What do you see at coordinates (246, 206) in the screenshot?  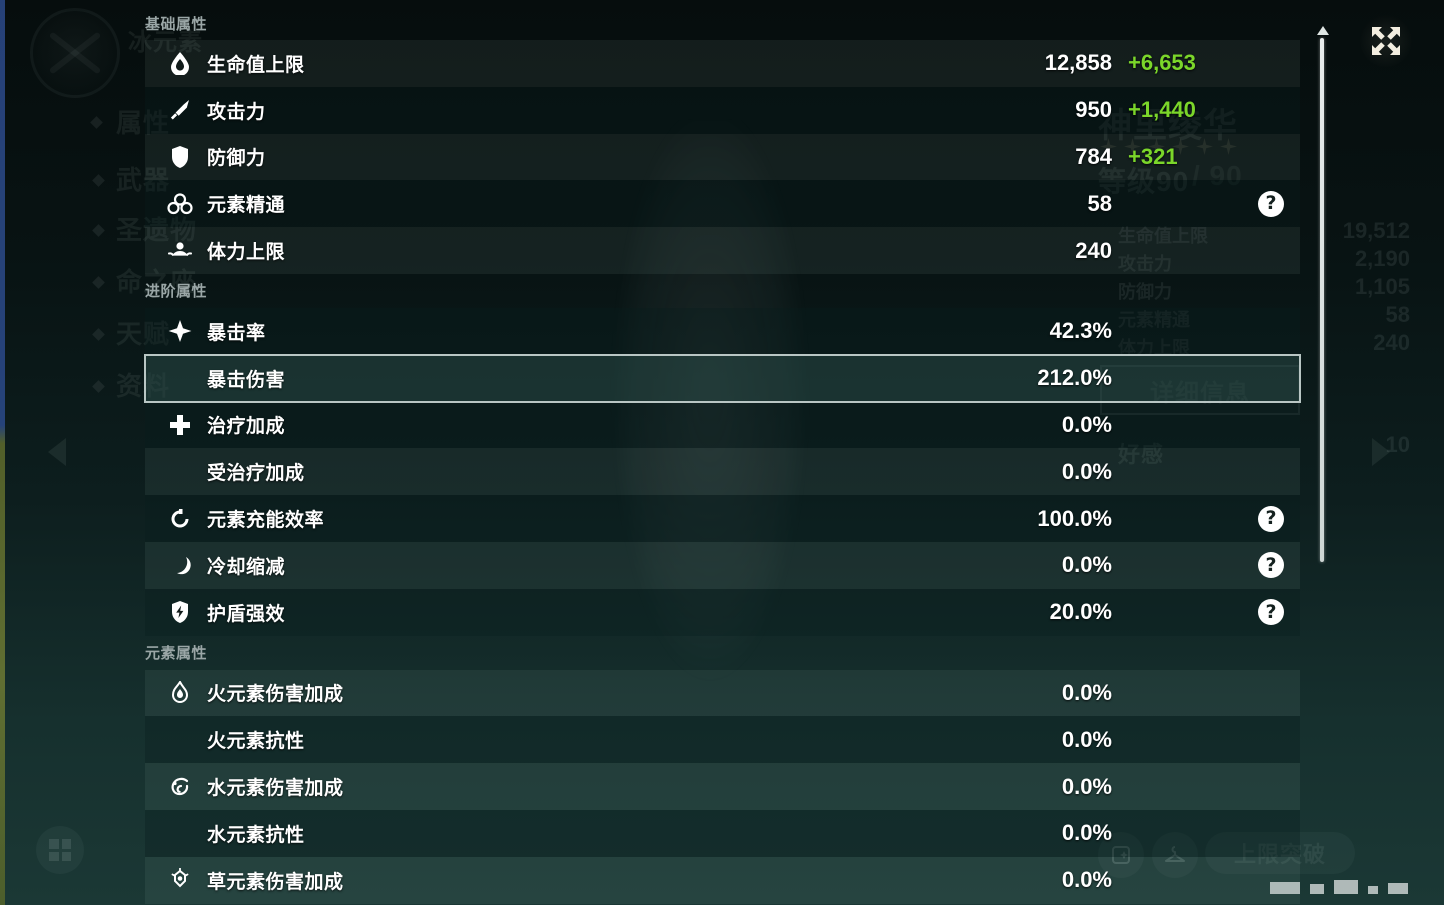 I see `stat-label: 元素精通` at bounding box center [246, 206].